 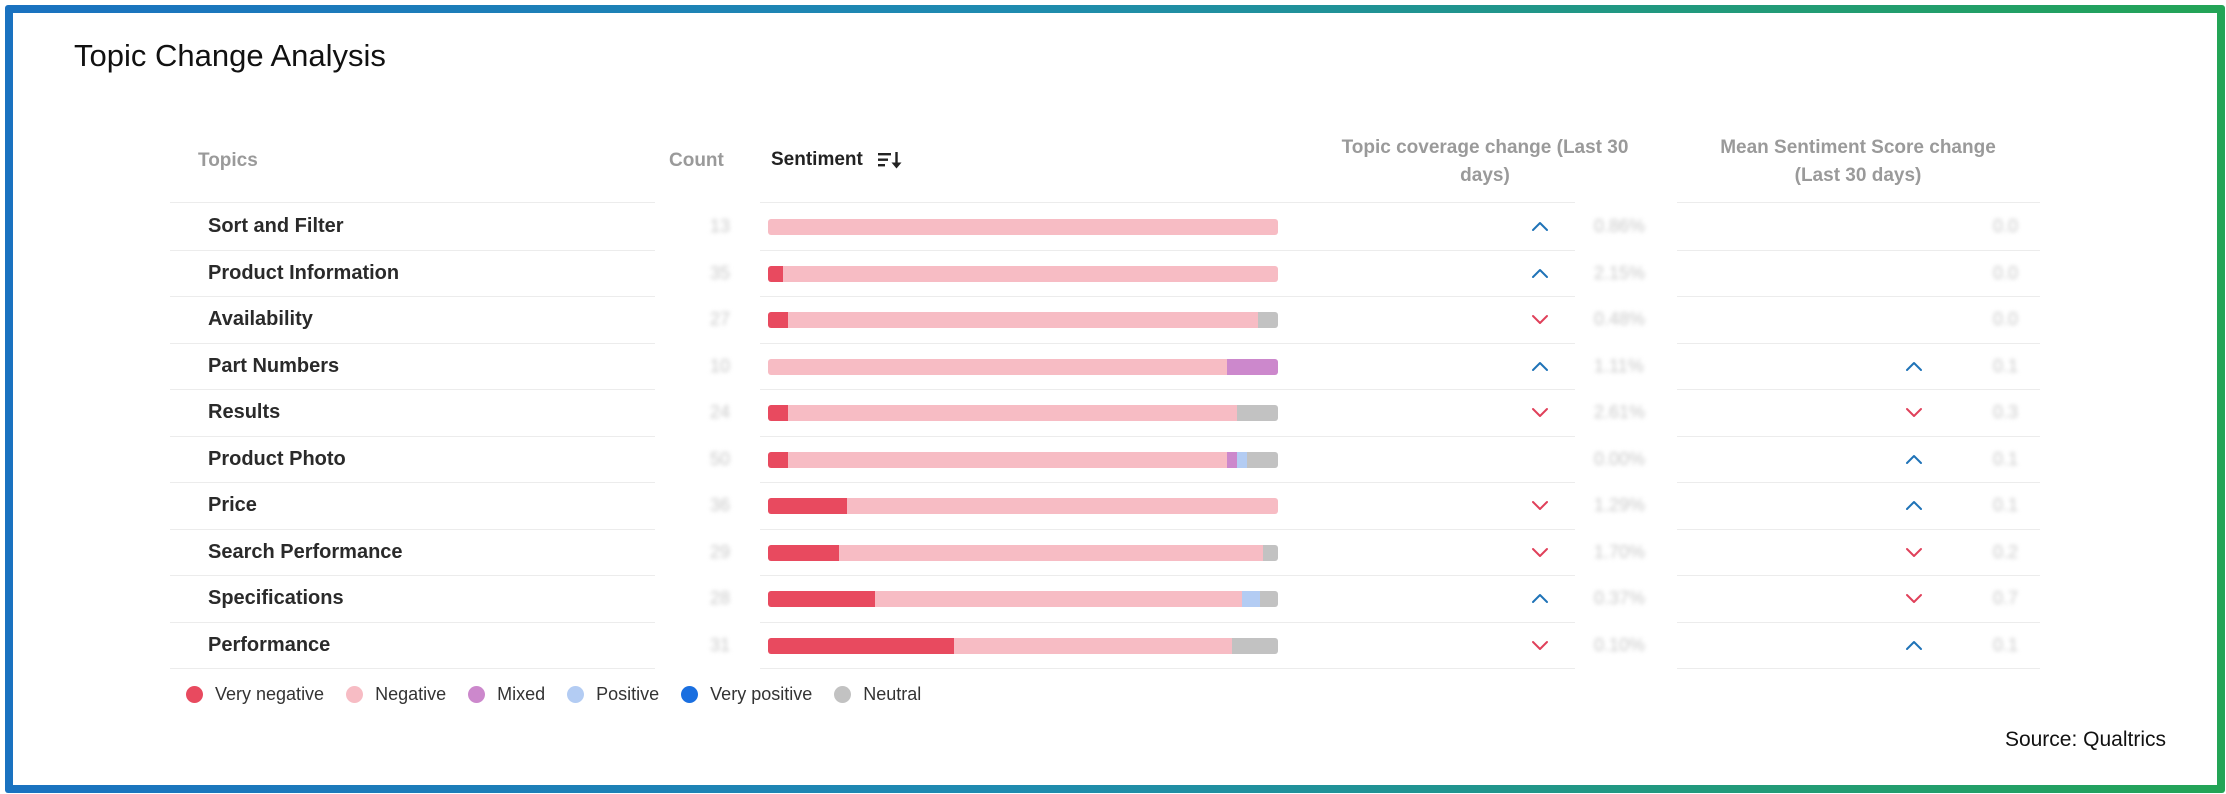 What do you see at coordinates (305, 551) in the screenshot?
I see `topic-name: Search Performance` at bounding box center [305, 551].